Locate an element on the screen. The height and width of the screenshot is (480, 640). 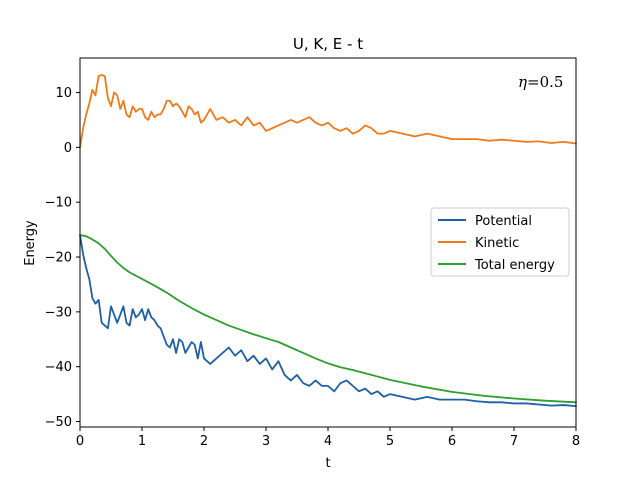
legend: Potential Kinetic Total energy is located at coordinates (500, 242).